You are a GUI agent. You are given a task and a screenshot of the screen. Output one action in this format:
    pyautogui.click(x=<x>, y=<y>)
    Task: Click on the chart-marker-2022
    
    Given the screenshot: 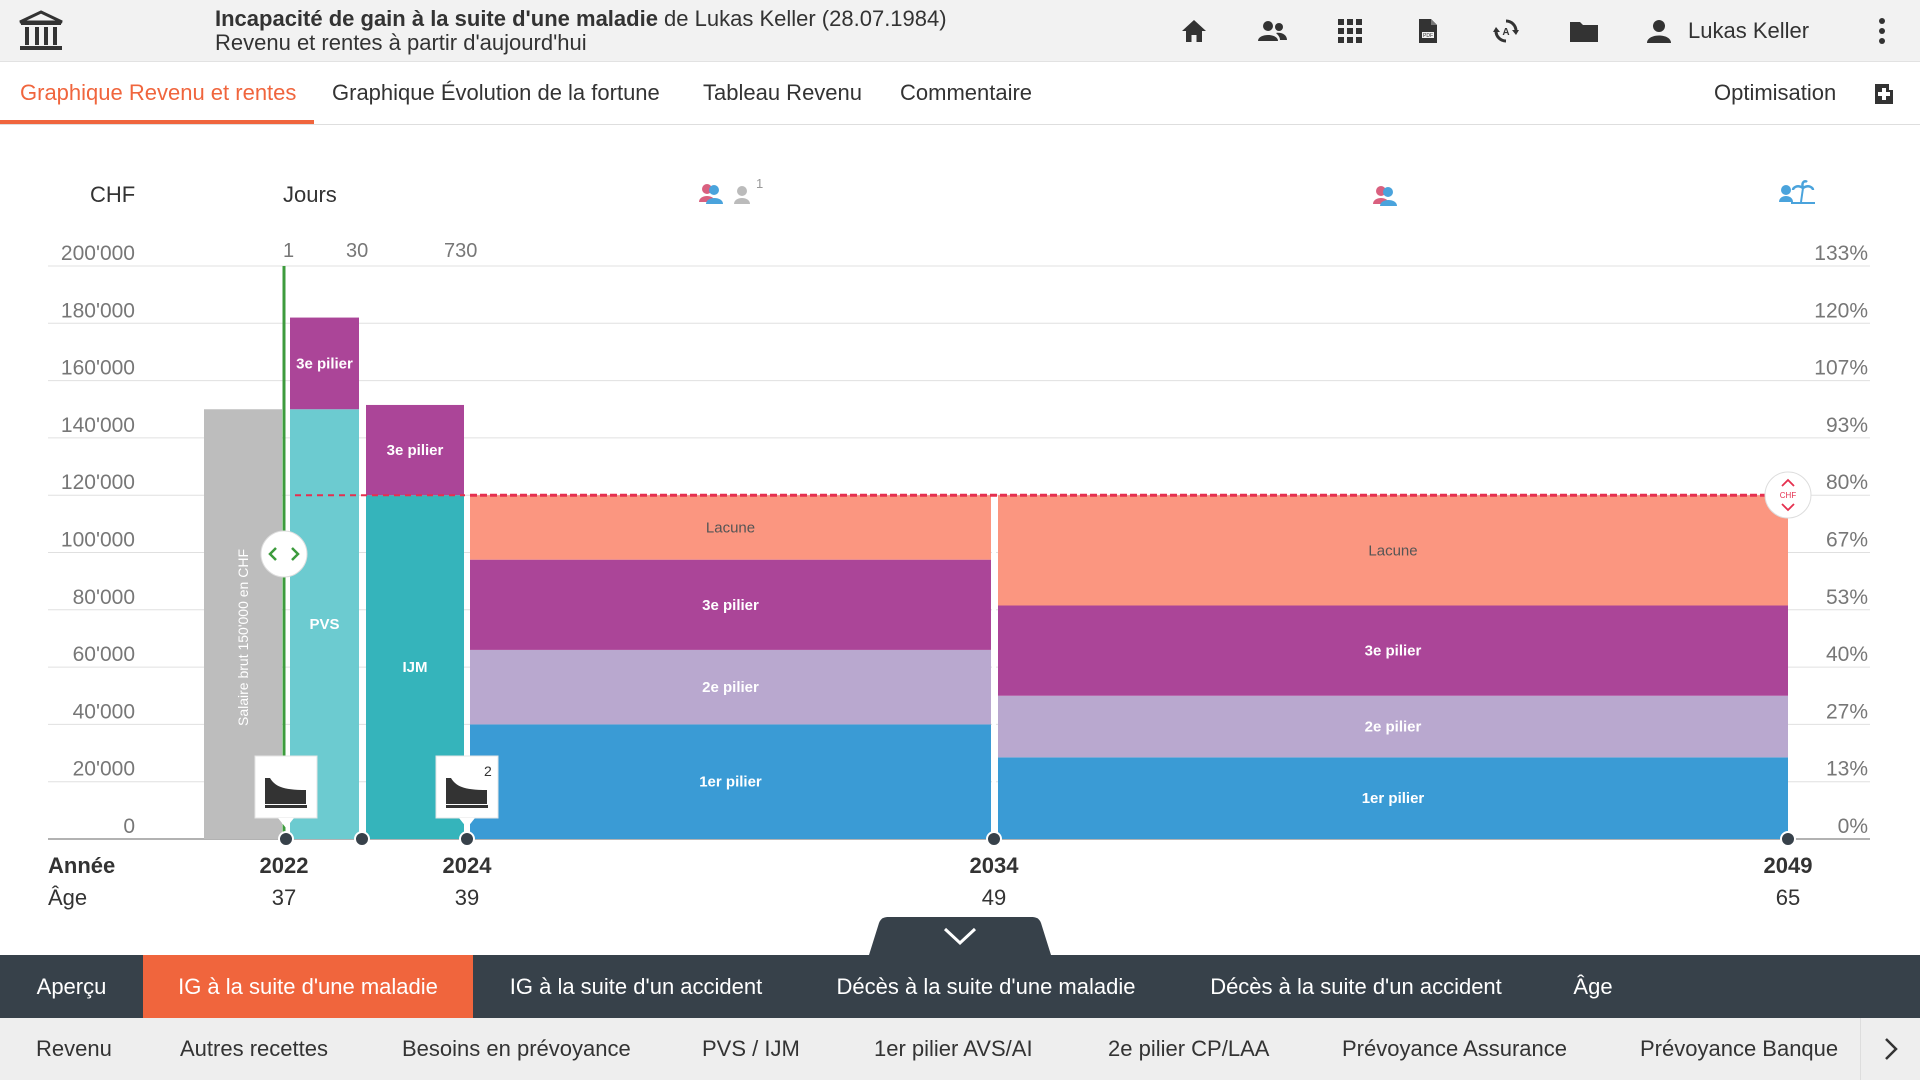 What is the action you would take?
    pyautogui.click(x=286, y=791)
    